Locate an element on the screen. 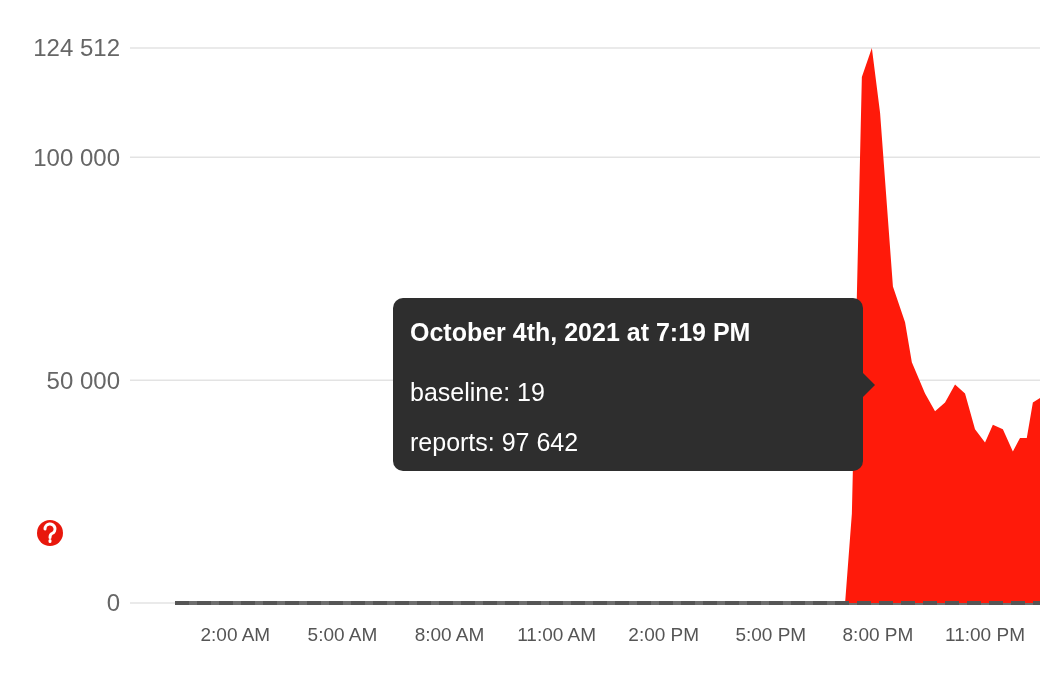 The image size is (1058, 680). y-tick-label: 0 is located at coordinates (113, 603).